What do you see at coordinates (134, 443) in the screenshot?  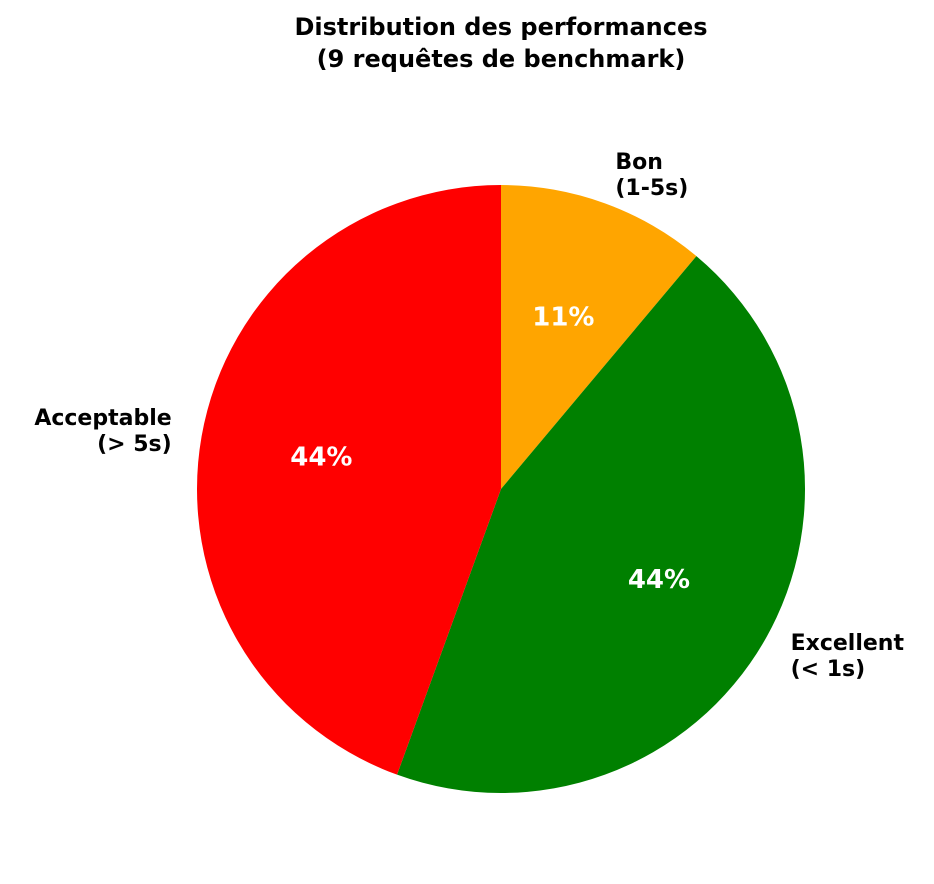 I see `category-label-line: (> 5s)` at bounding box center [134, 443].